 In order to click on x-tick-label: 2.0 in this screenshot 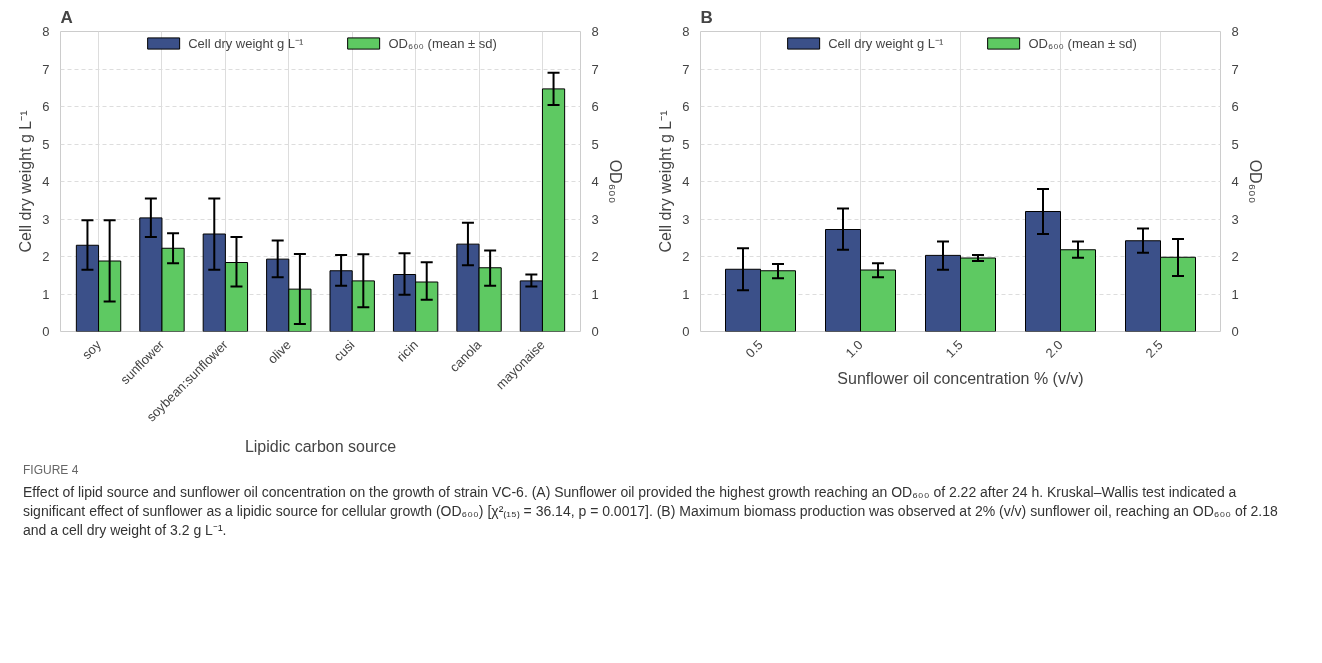, I will do `click(1054, 349)`.